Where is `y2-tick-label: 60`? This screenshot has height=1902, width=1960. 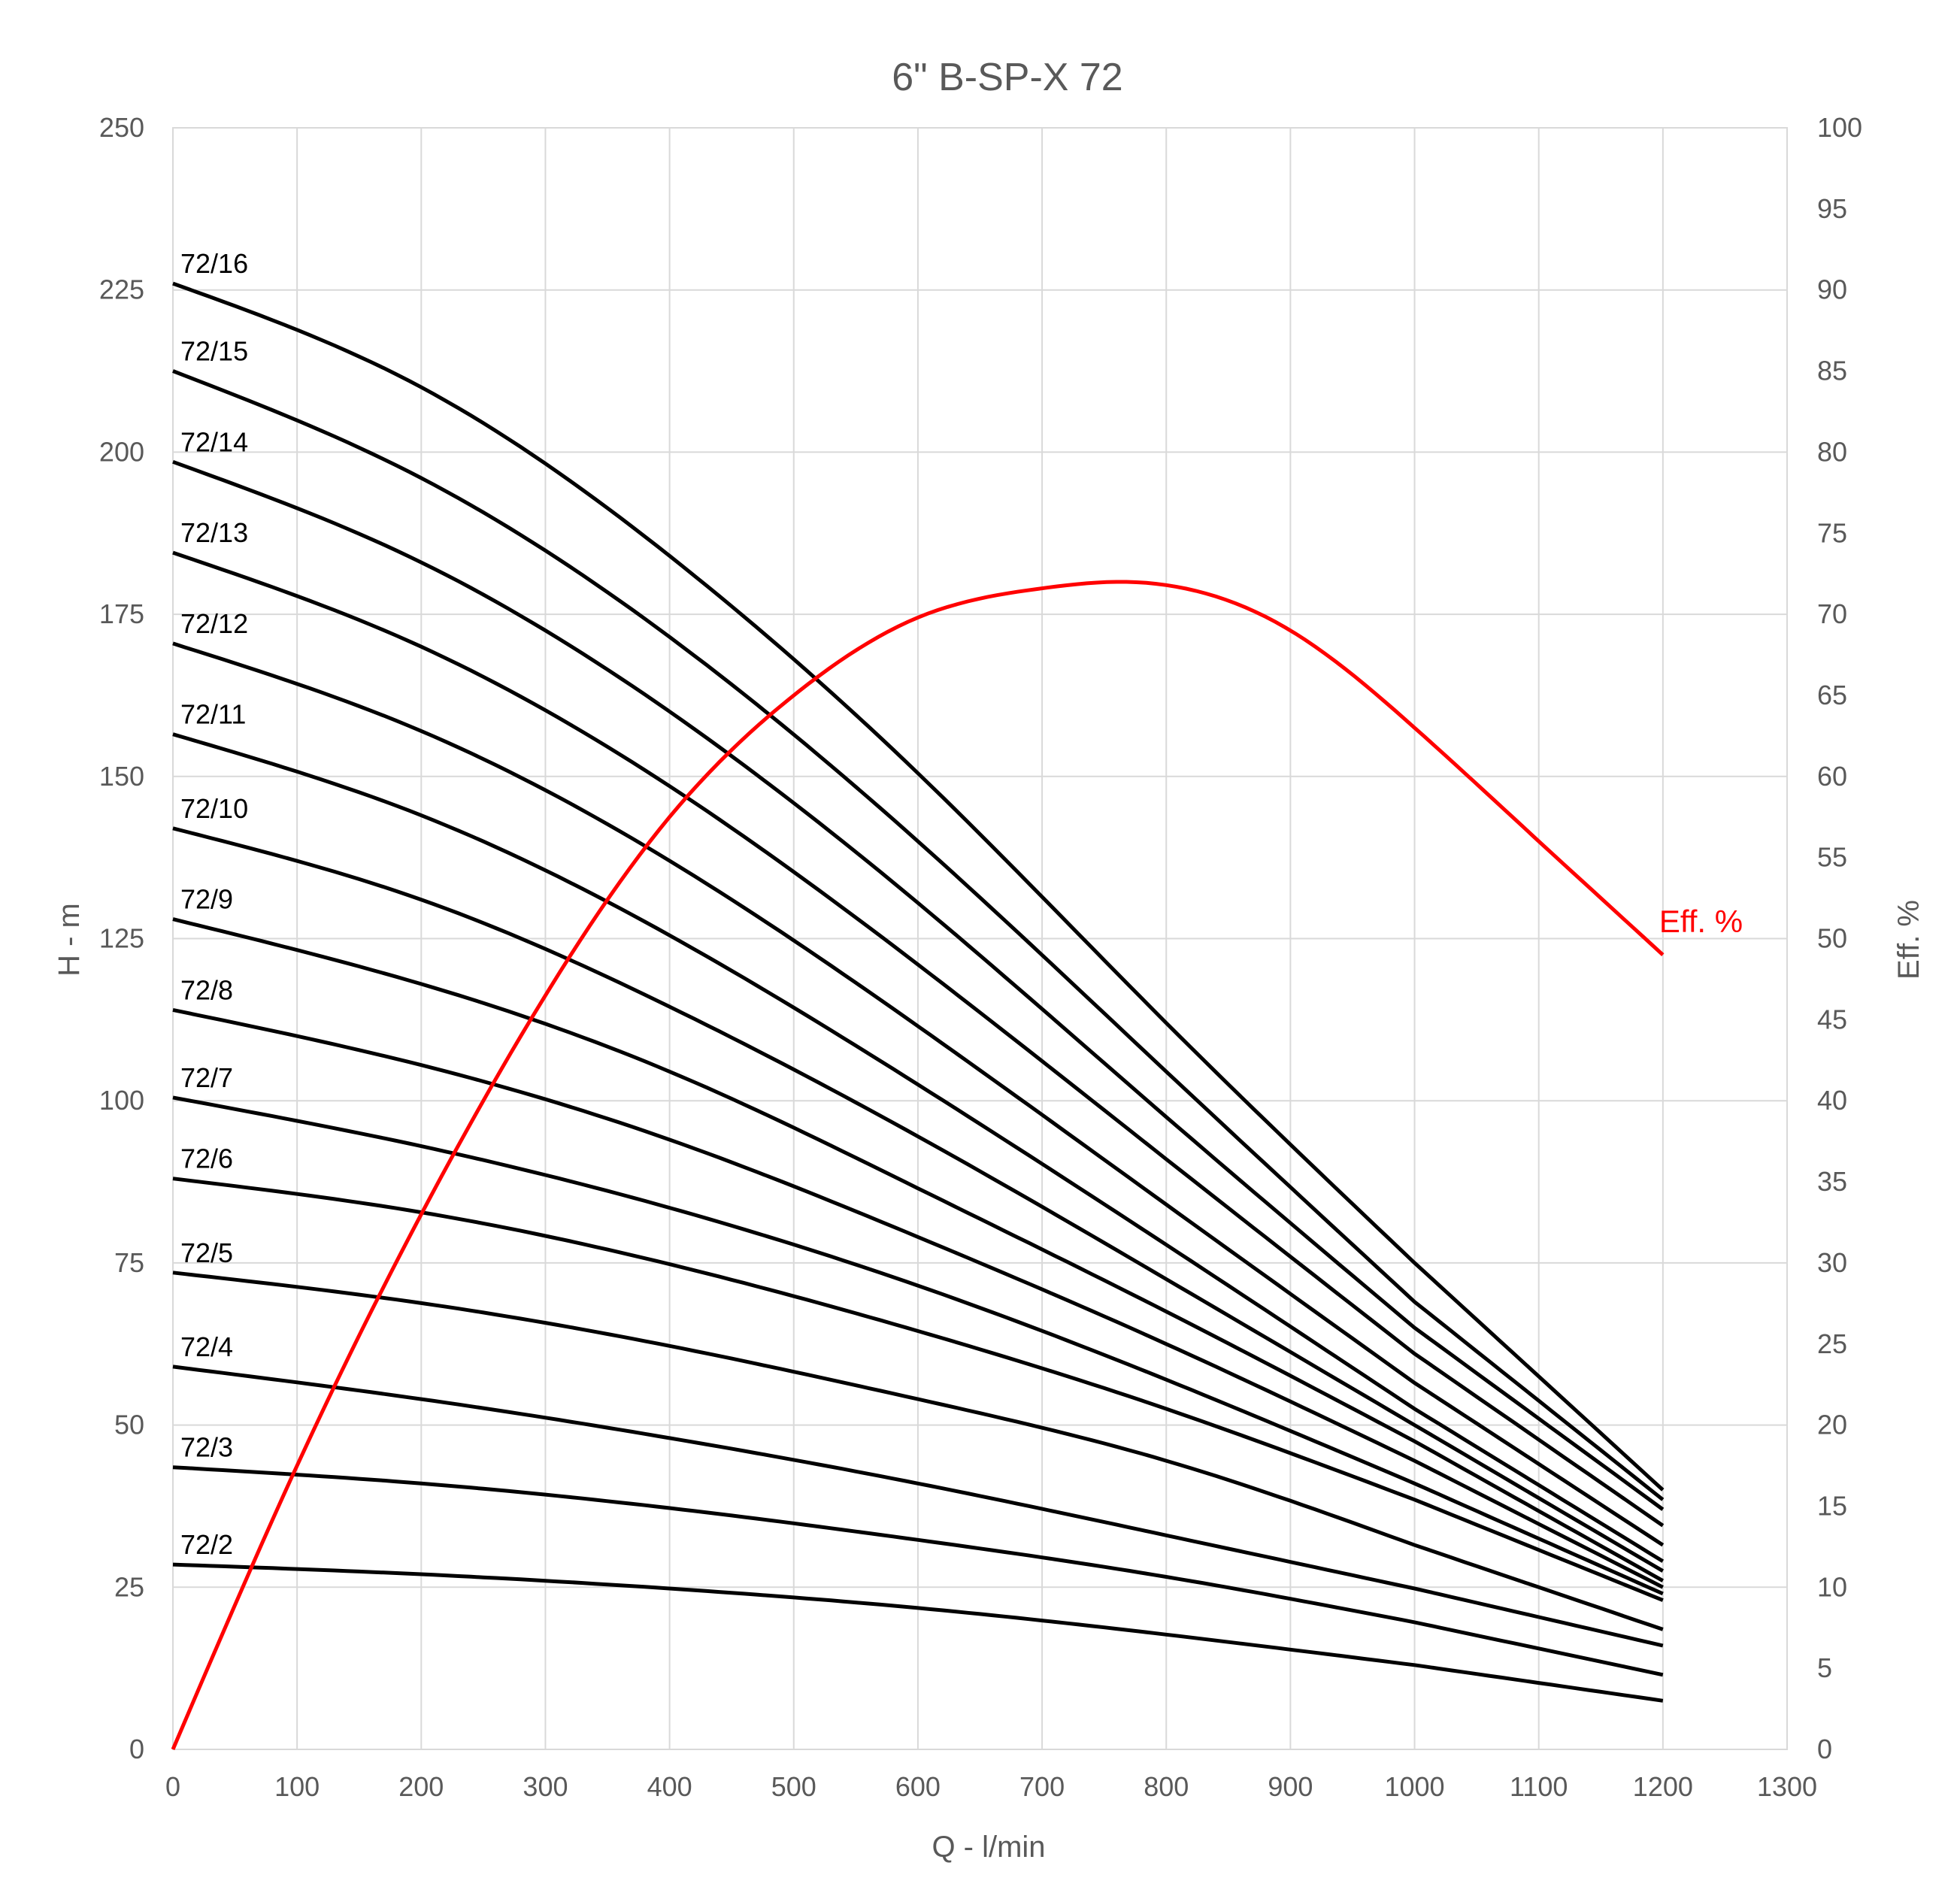
y2-tick-label: 60 is located at coordinates (1832, 776).